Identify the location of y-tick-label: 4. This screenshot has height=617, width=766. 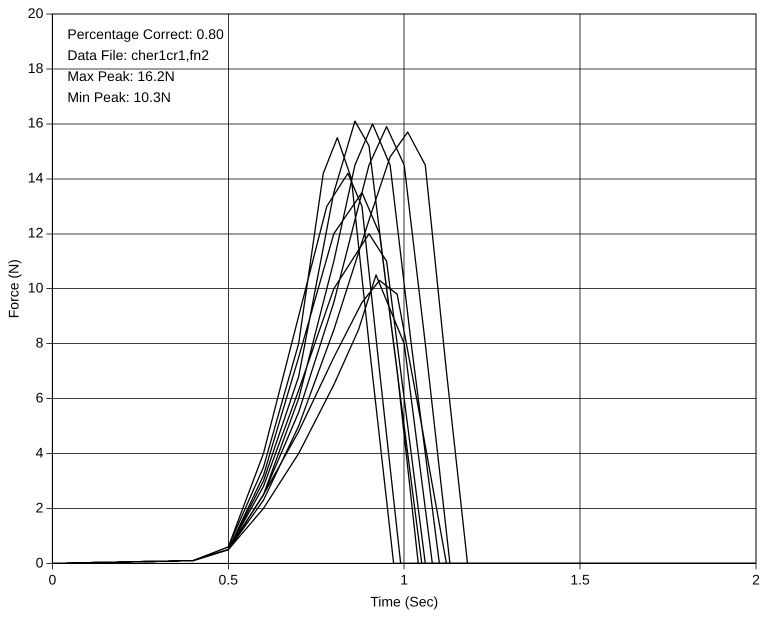
(40, 452).